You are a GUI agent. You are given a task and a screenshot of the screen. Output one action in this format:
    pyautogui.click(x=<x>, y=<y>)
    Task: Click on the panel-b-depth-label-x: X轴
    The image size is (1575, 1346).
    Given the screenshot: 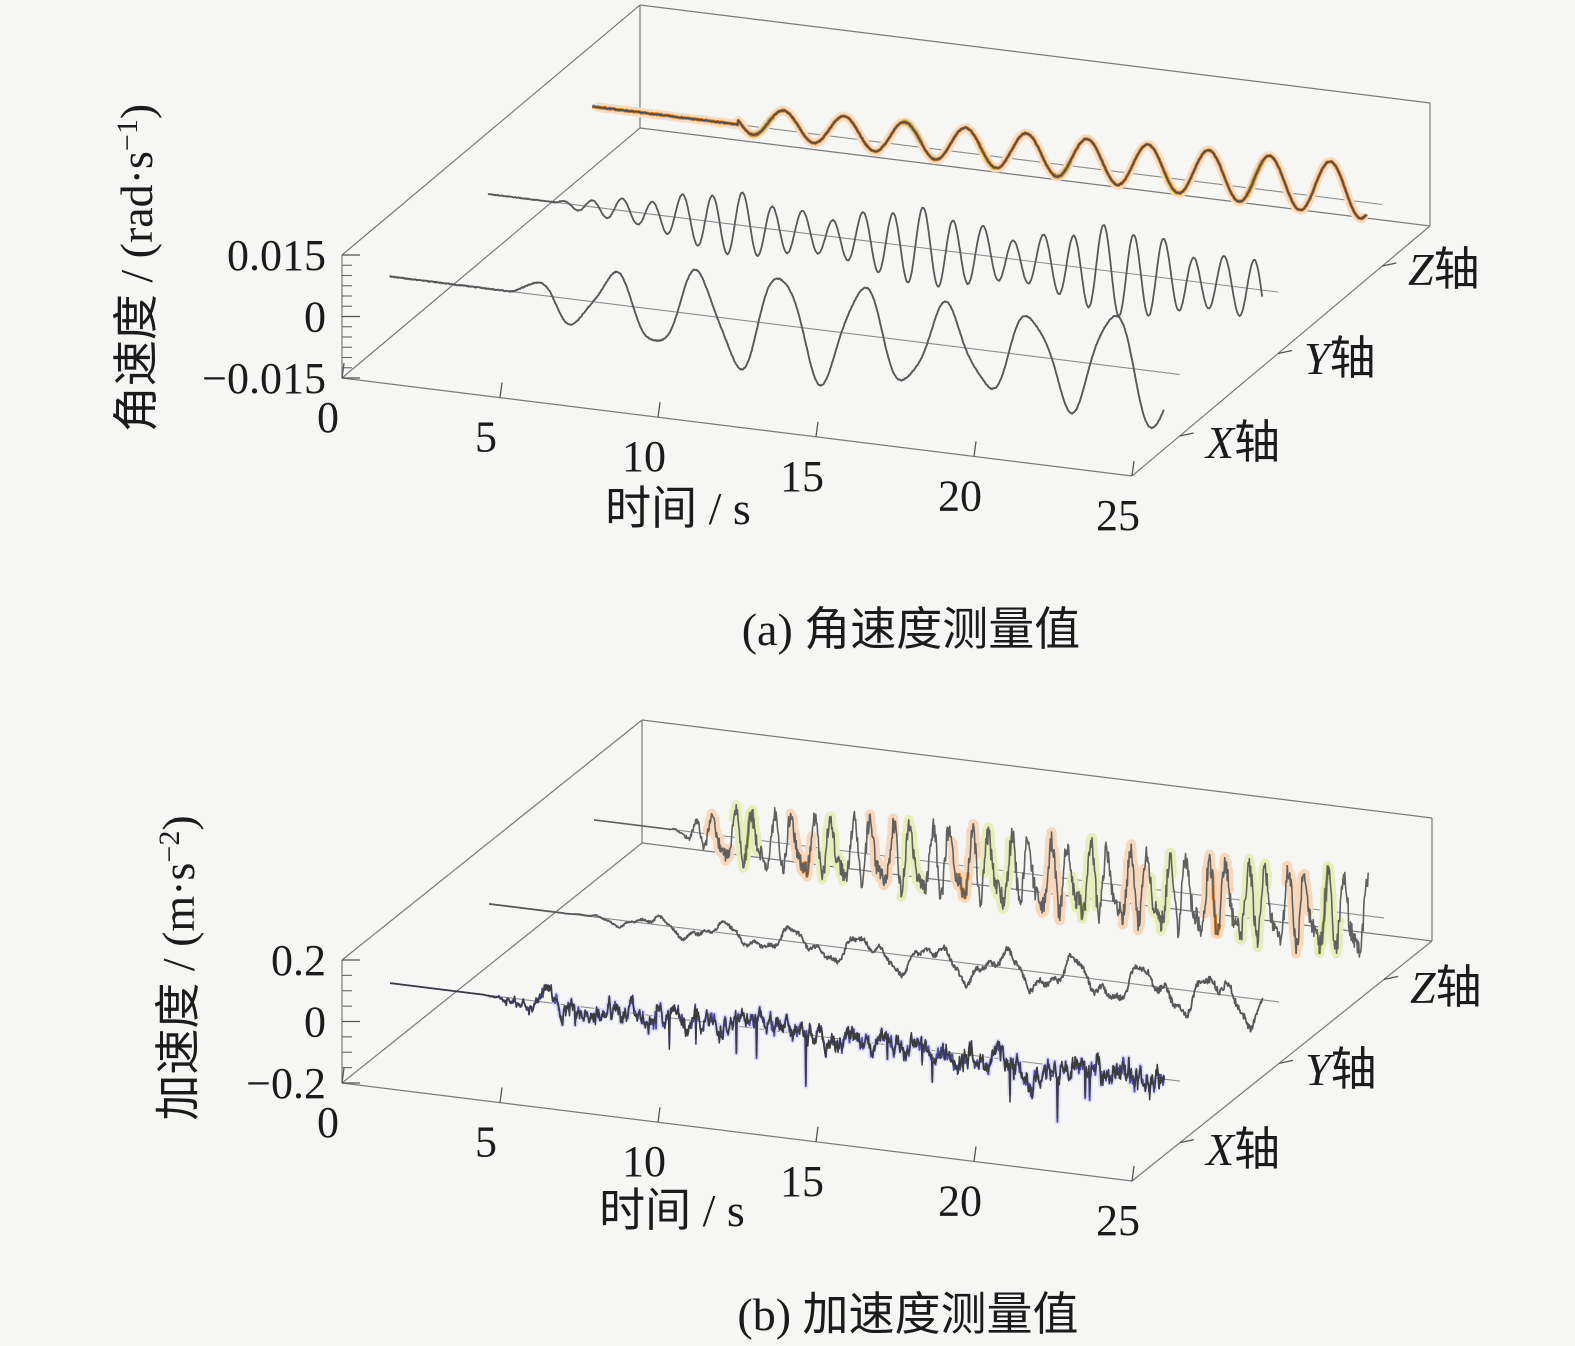 What is the action you would take?
    pyautogui.click(x=1242, y=1149)
    